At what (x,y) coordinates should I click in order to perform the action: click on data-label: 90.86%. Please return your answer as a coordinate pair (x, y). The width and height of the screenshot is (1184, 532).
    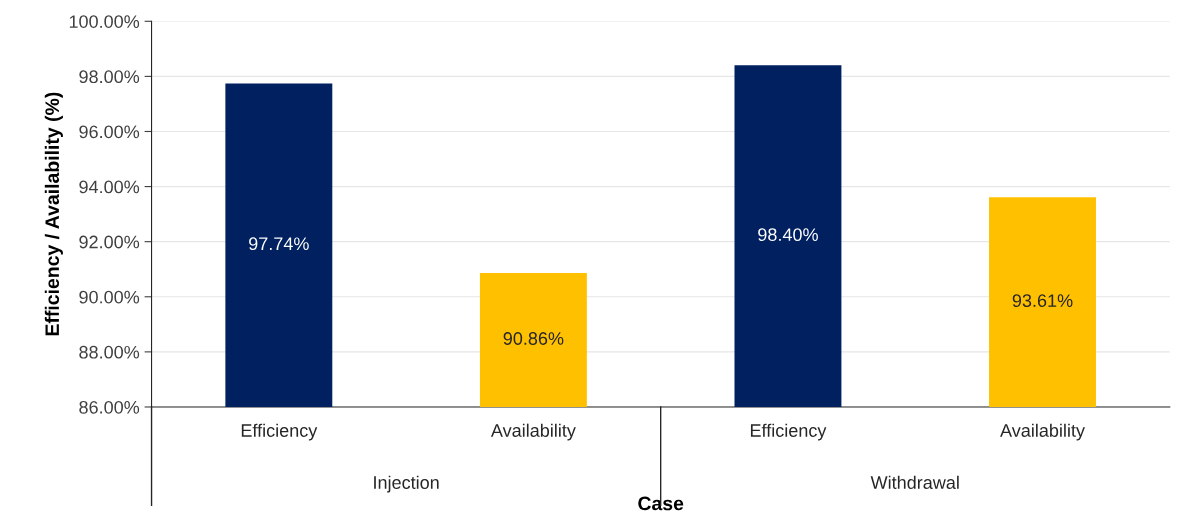
    Looking at the image, I should click on (533, 338).